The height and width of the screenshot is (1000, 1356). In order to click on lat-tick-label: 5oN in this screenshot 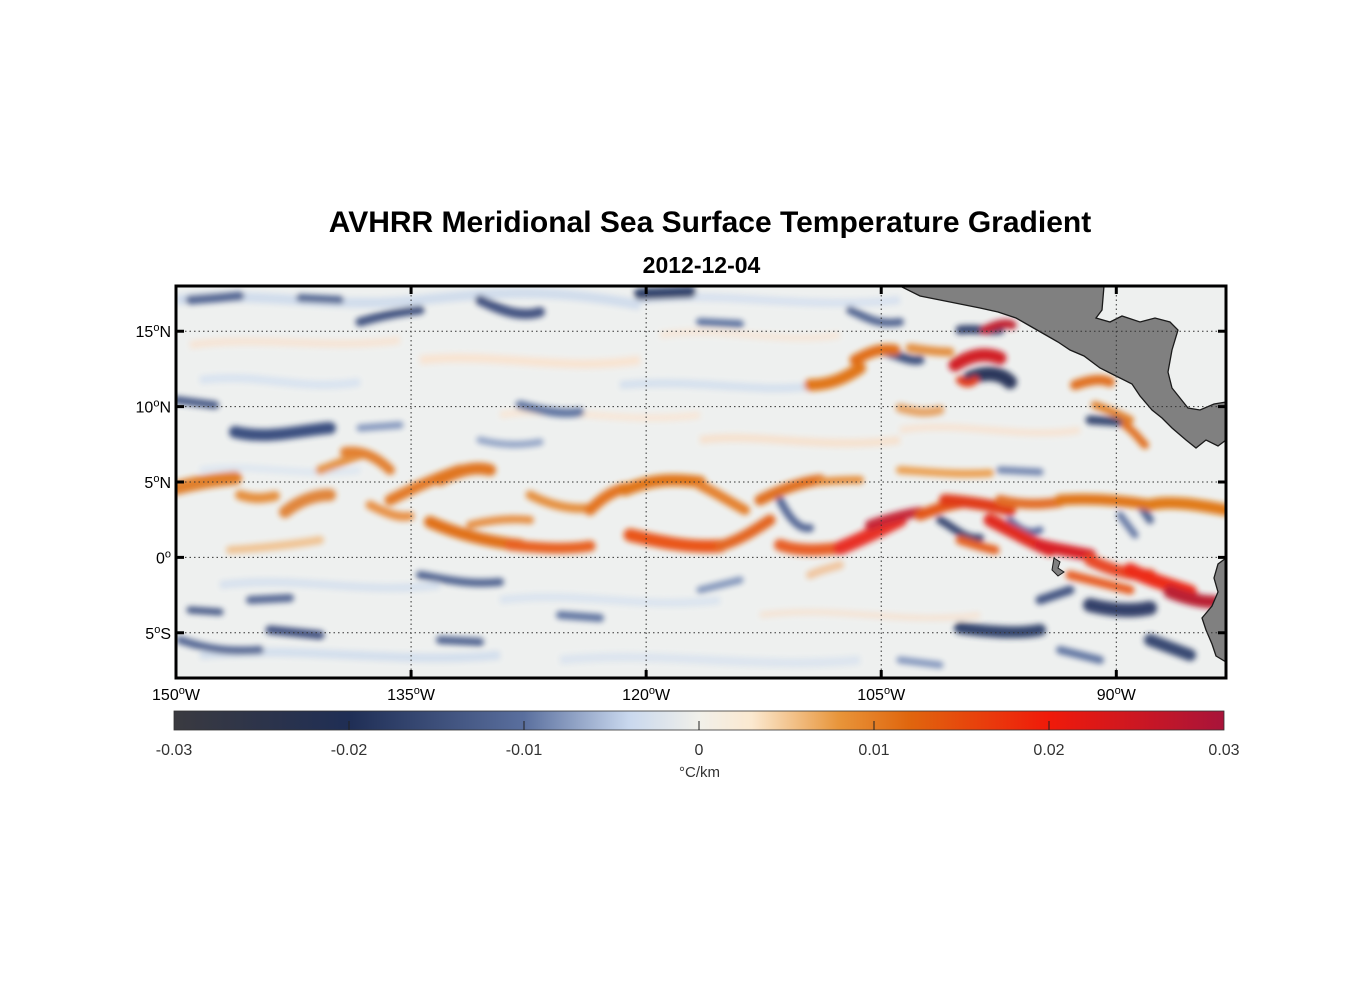, I will do `click(157, 482)`.